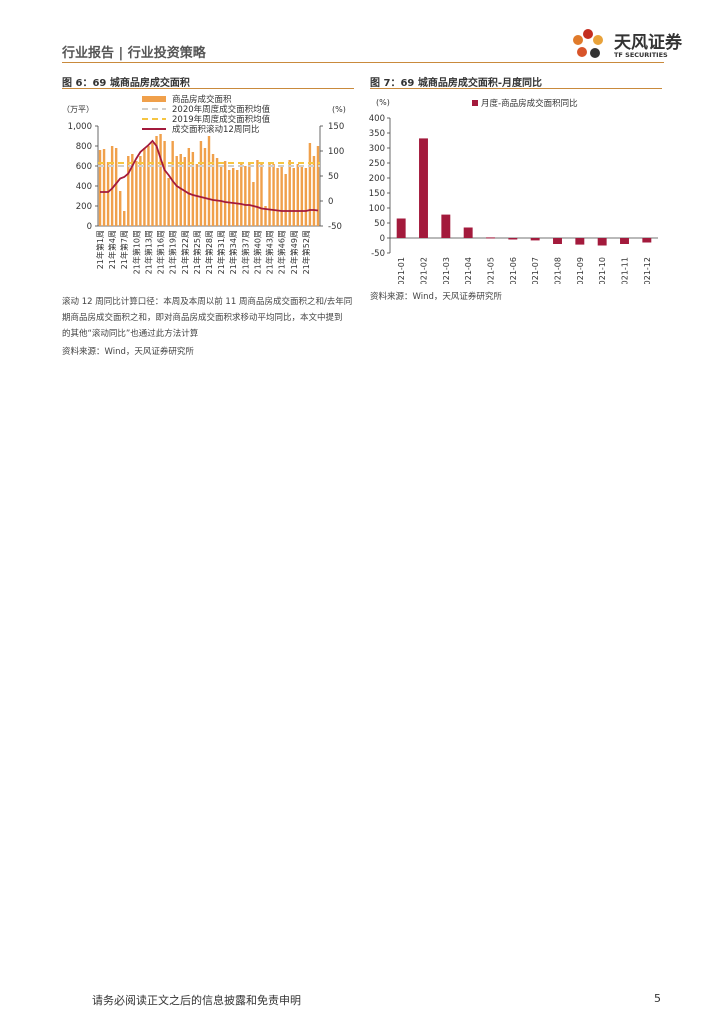 The height and width of the screenshot is (1024, 724). What do you see at coordinates (401, 270) in the screenshot?
I see `chart7-x-tick-label: 2021-01` at bounding box center [401, 270].